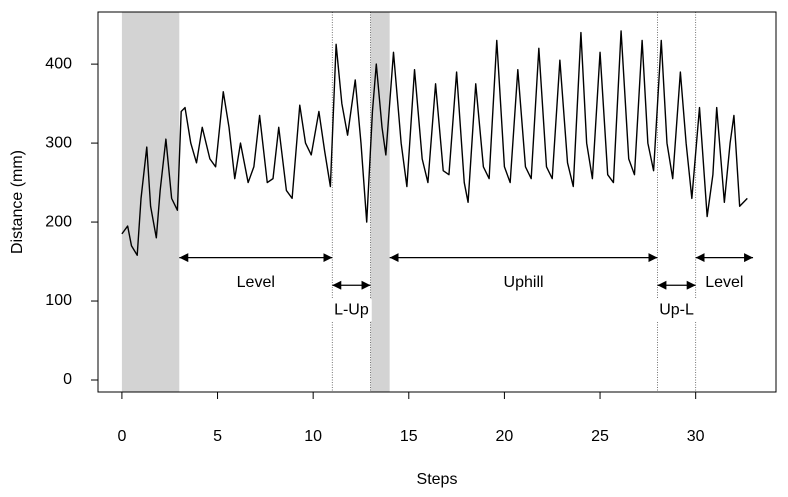  What do you see at coordinates (58, 142) in the screenshot?
I see `y-tick-label: 300` at bounding box center [58, 142].